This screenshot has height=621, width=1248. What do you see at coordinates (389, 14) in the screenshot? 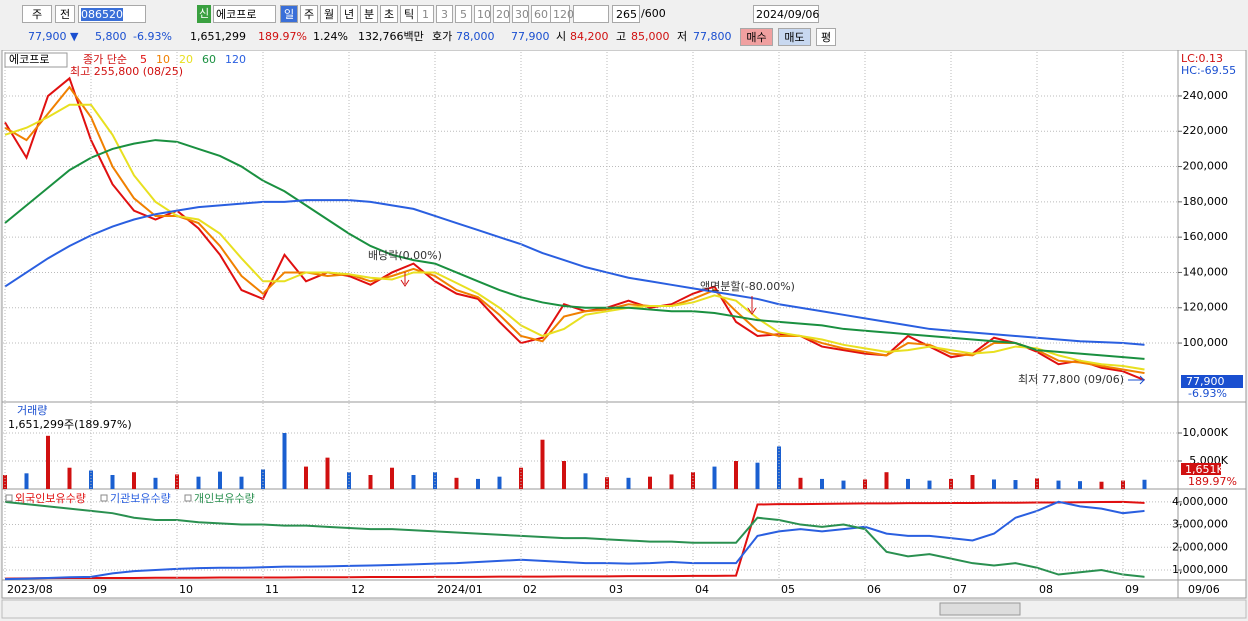
I see `period-button: 초` at bounding box center [389, 14].